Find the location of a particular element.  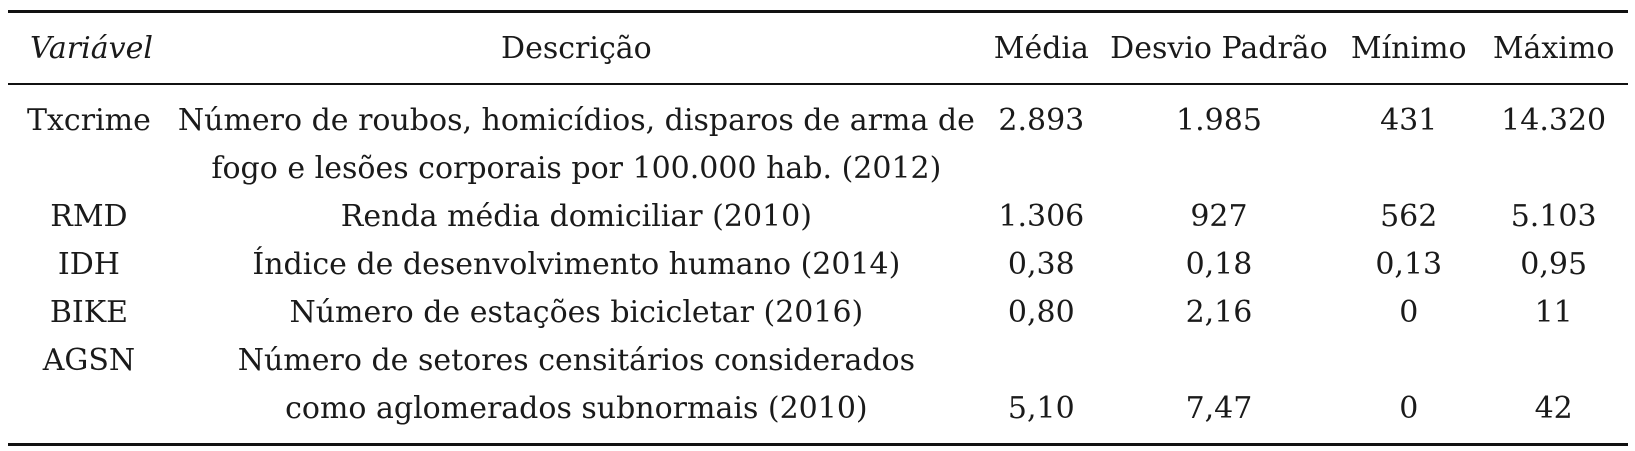

cell-maximo: 11 is located at coordinates (1553, 312).